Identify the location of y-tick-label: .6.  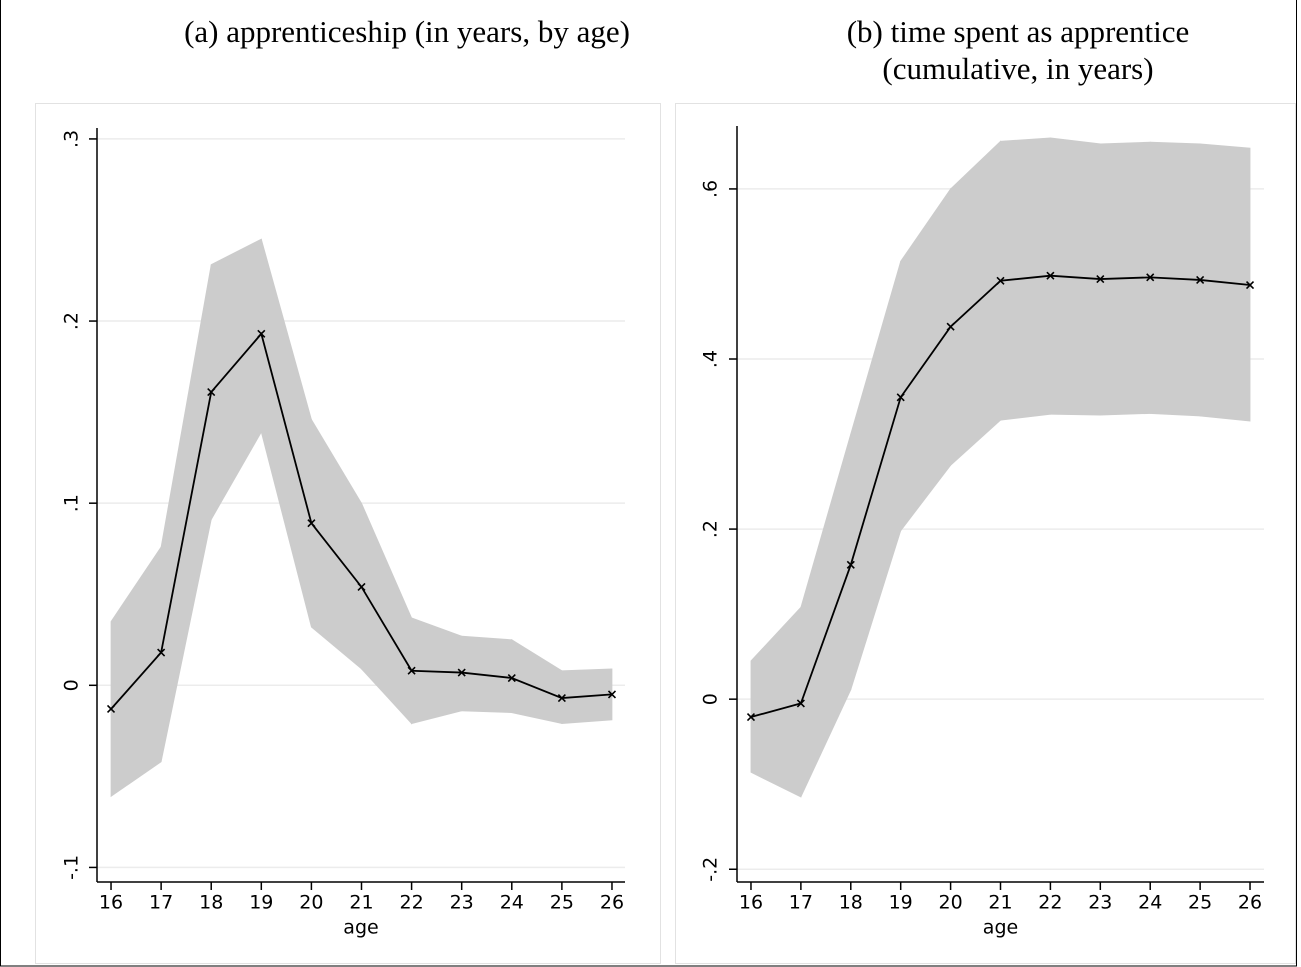
(711, 189).